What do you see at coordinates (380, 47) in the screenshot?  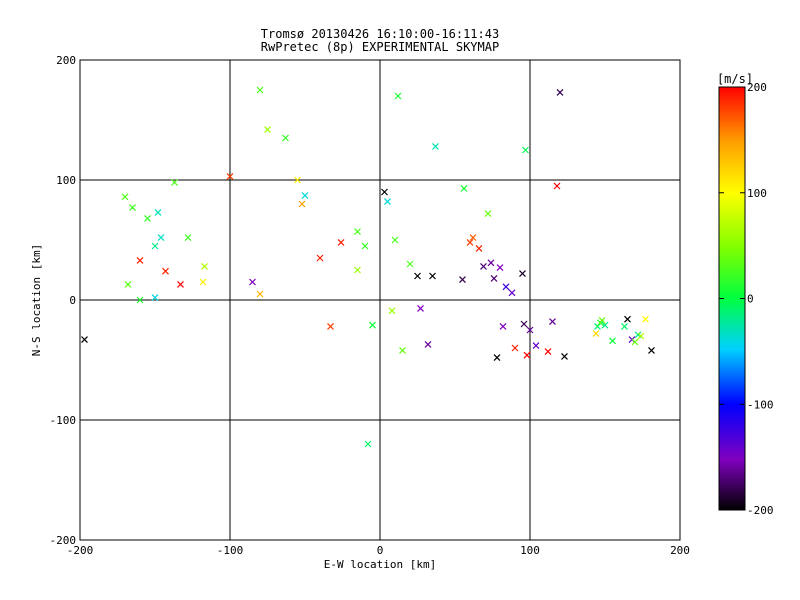 I see `chart-subtitle: RwPretec (8p) EXPERIMENTAL SKYMAP` at bounding box center [380, 47].